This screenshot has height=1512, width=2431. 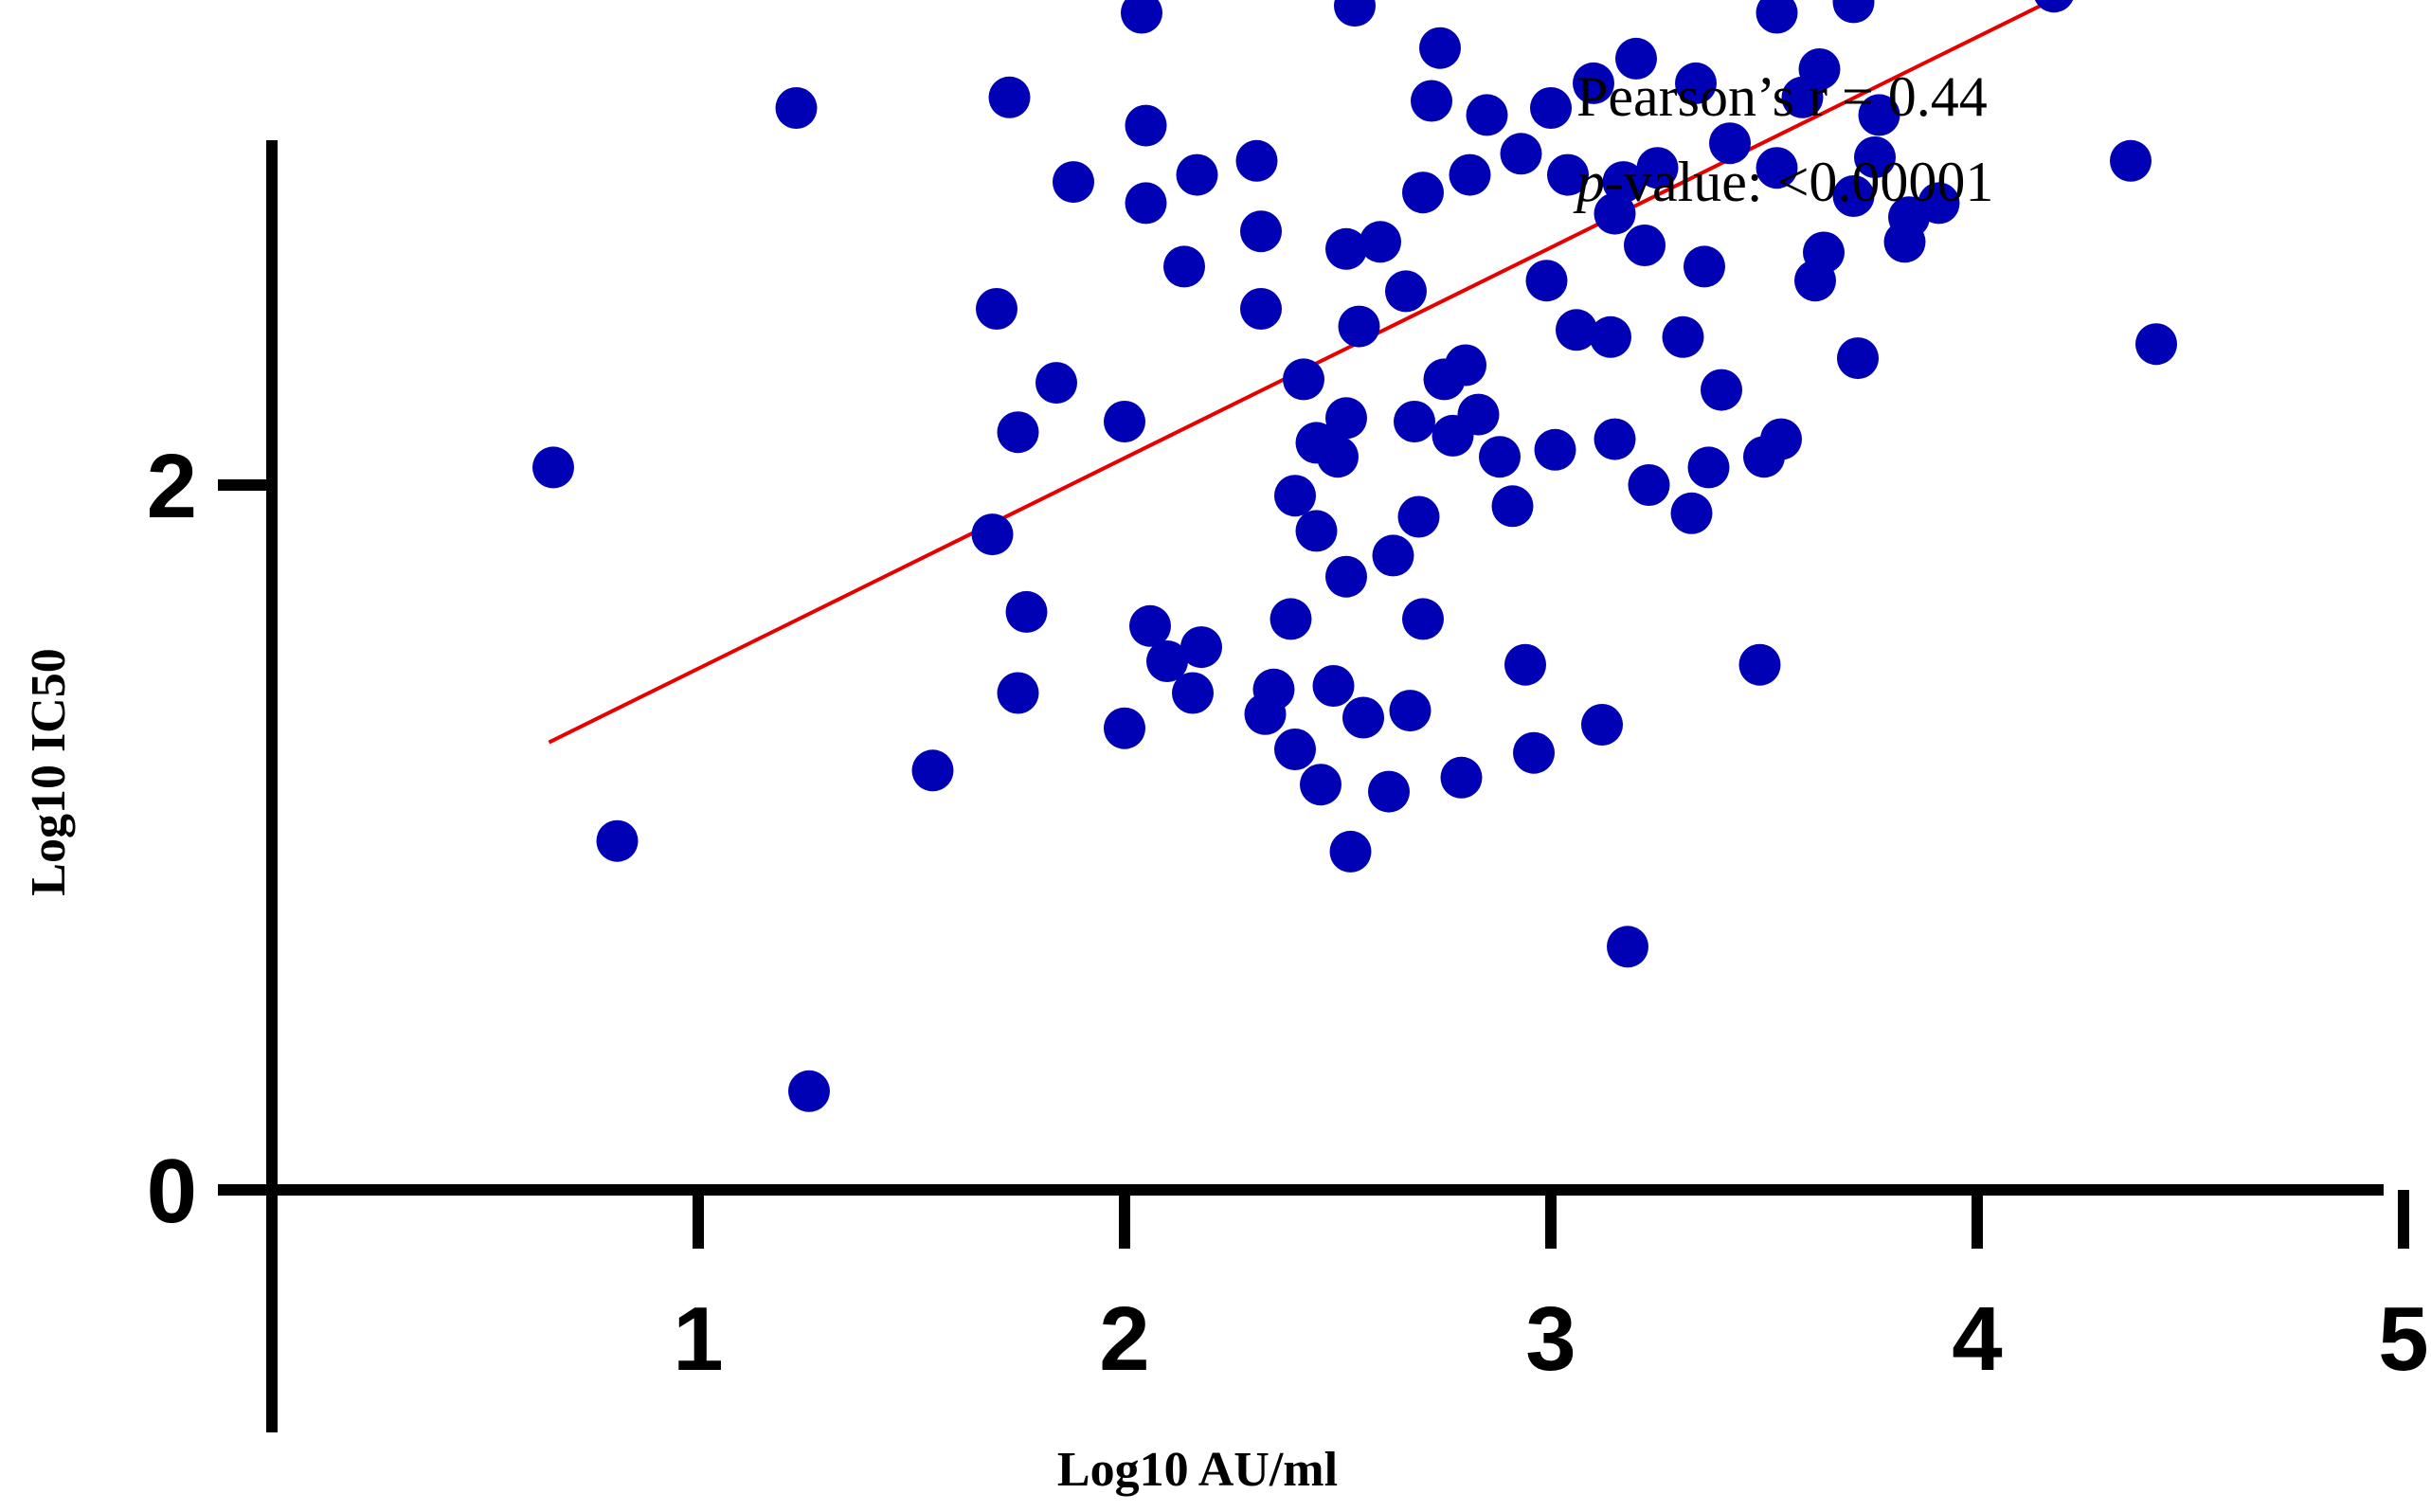 What do you see at coordinates (1124, 1339) in the screenshot?
I see `x-tick-label: 2` at bounding box center [1124, 1339].